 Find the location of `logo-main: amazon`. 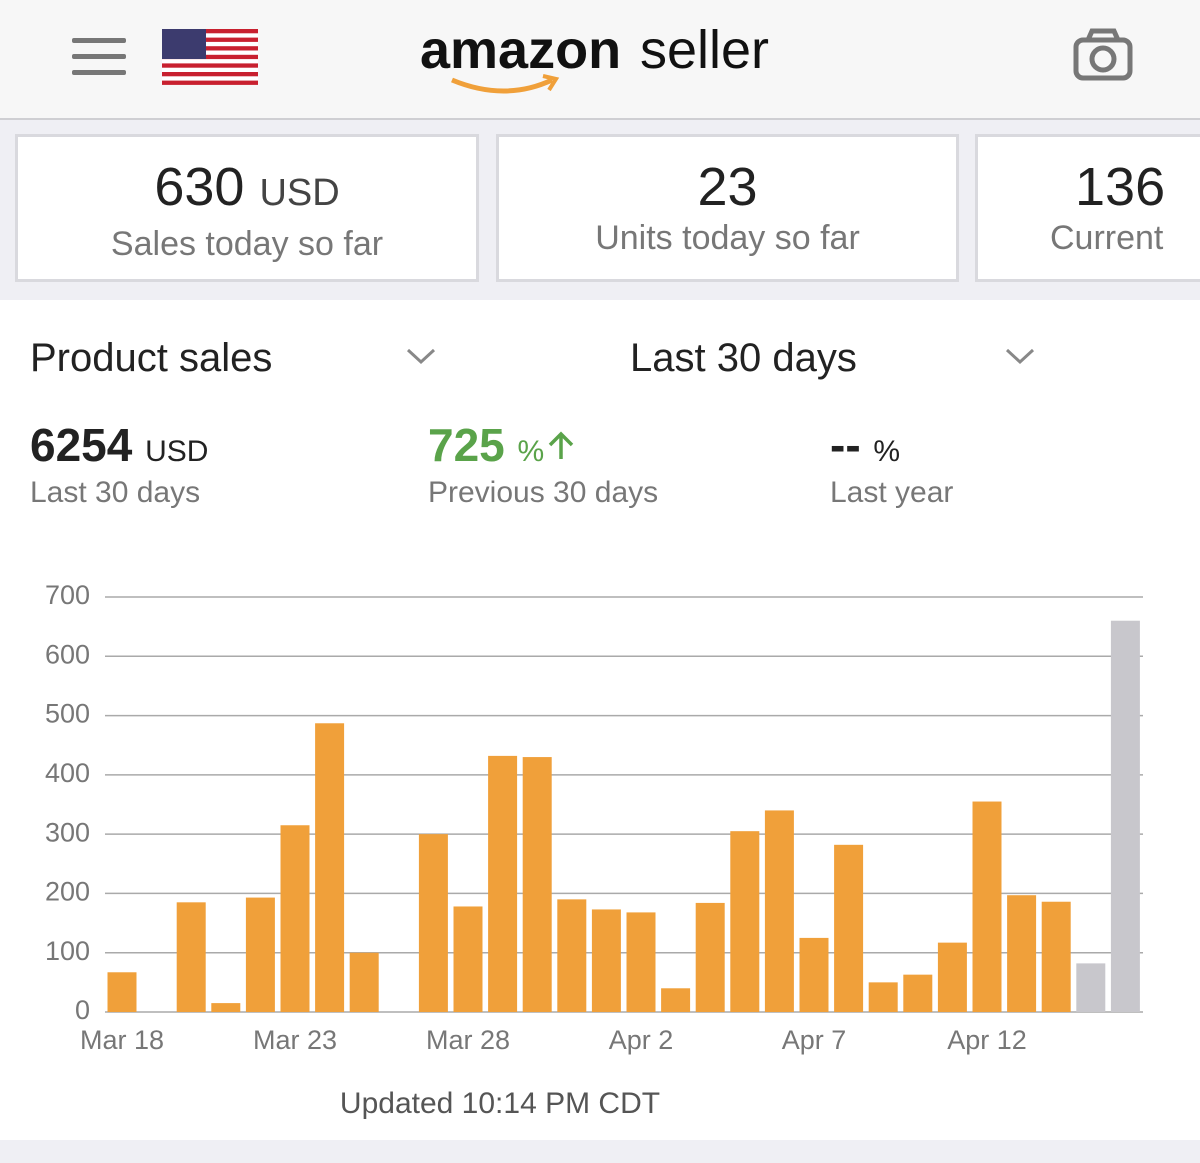

logo-main: amazon is located at coordinates (520, 50).